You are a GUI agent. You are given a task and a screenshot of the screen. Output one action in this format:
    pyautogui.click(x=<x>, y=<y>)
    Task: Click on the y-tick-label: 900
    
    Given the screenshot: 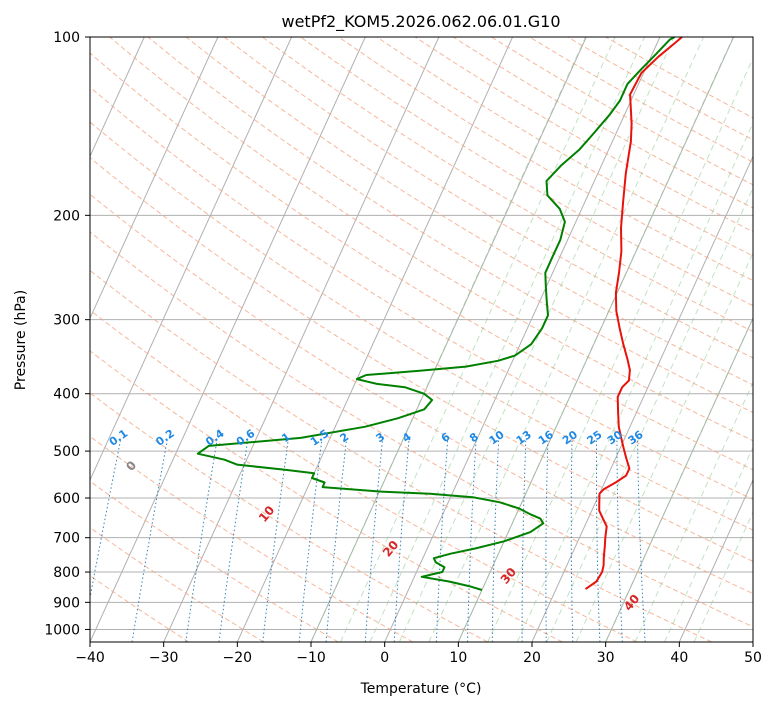 What is the action you would take?
    pyautogui.click(x=66, y=603)
    